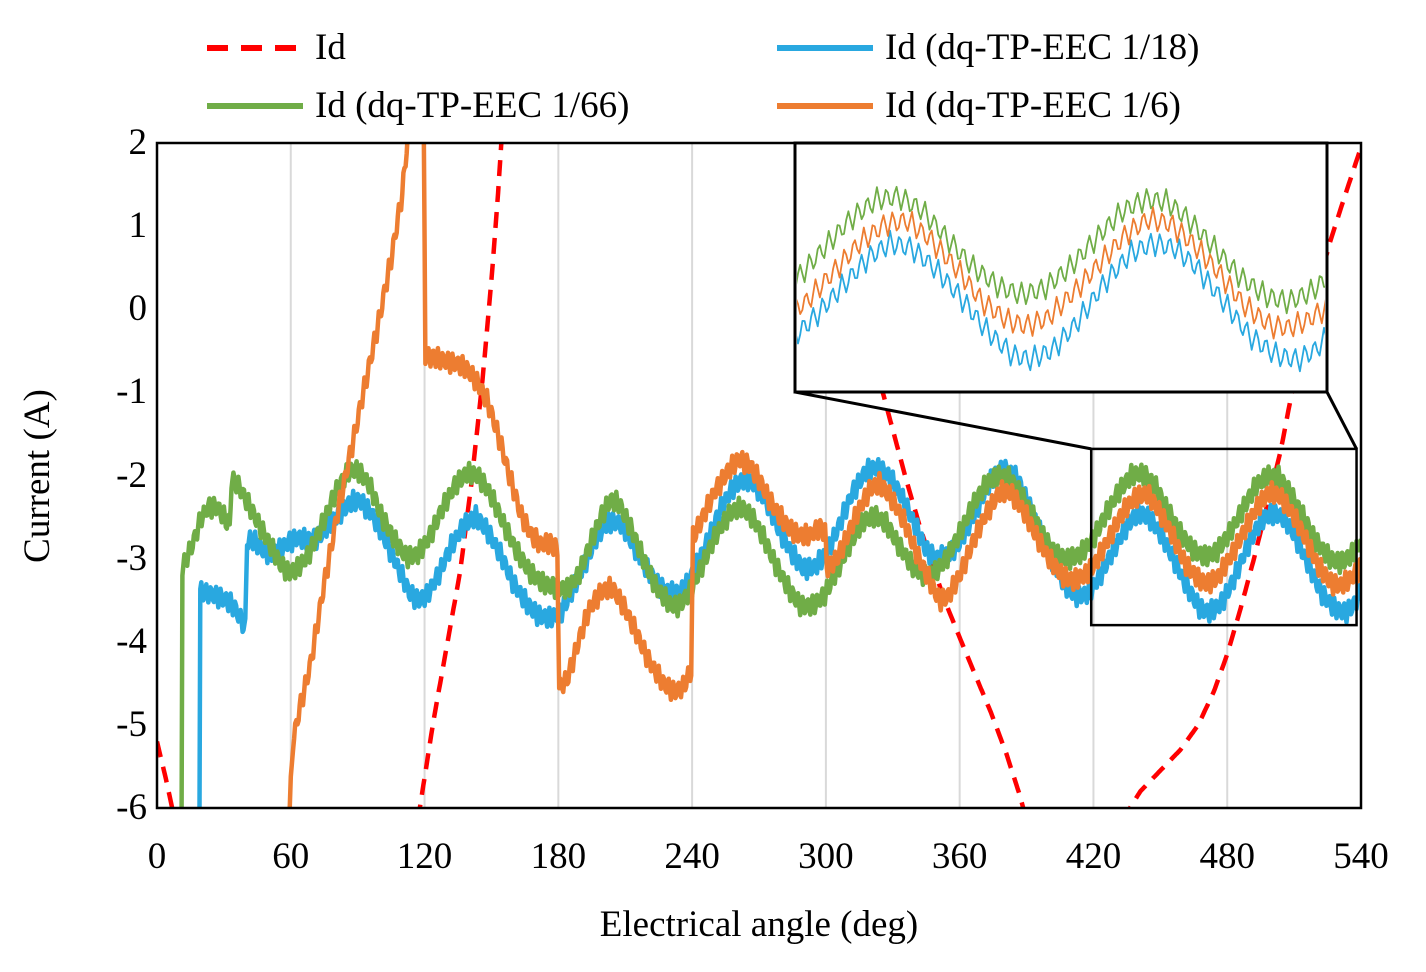 This screenshot has height=972, width=1426. I want to click on legend-sample-red-dashed-line, so click(255, 48).